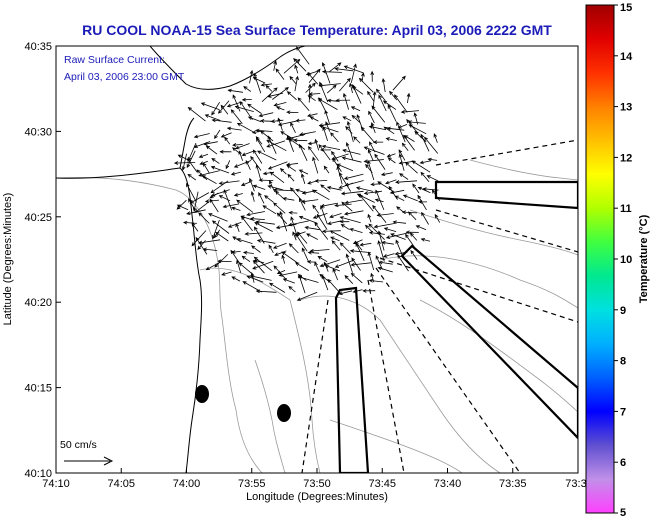 Image resolution: width=651 pixels, height=519 pixels. I want to click on y-tick-label: 40:30, so click(38, 132).